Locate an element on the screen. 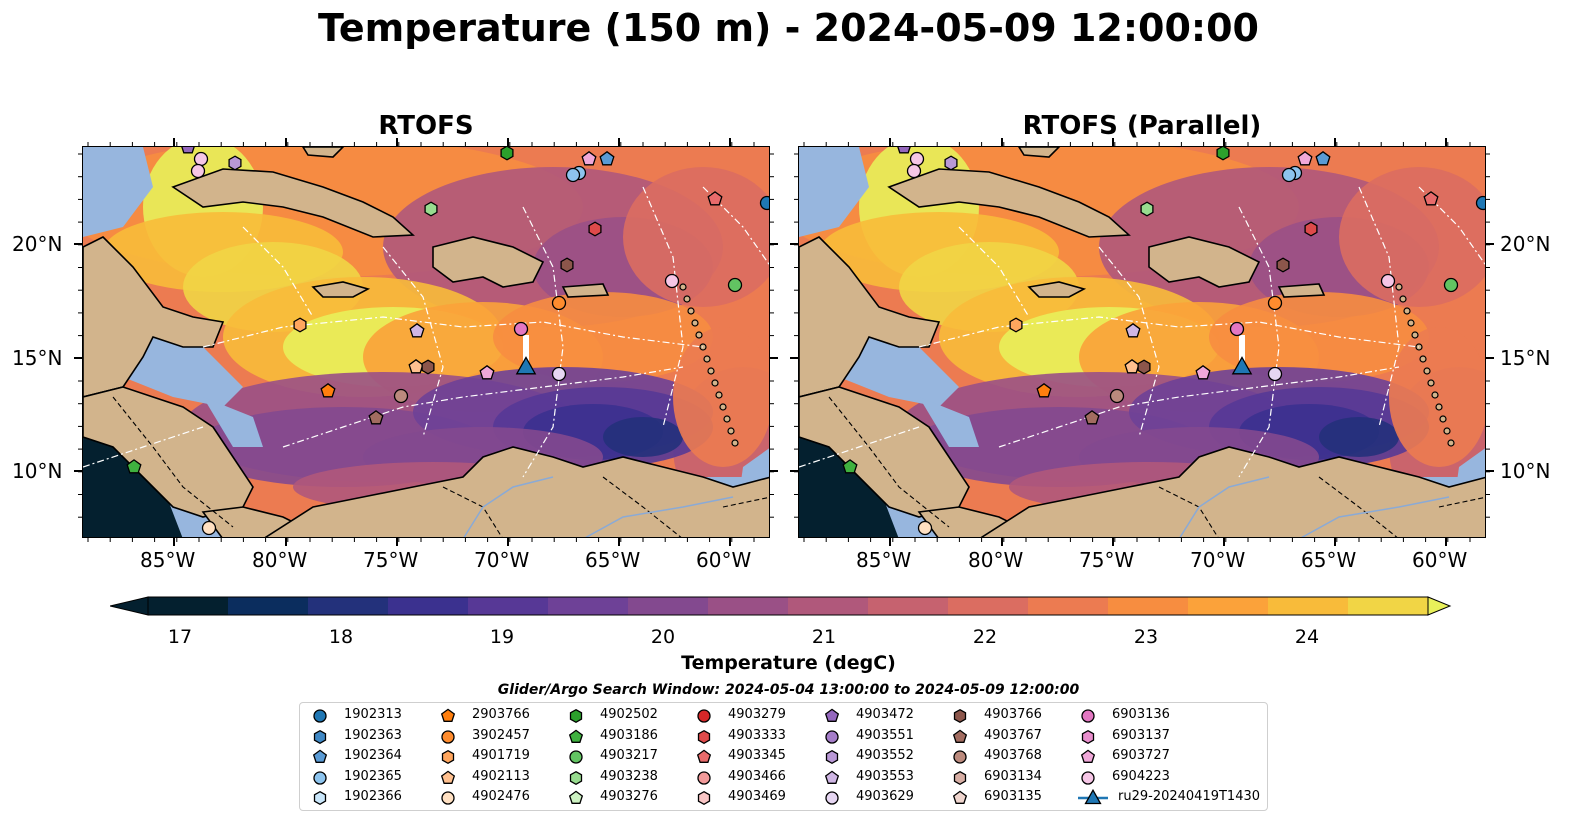 The height and width of the screenshot is (828, 1577). legend-label: 4903766 is located at coordinates (1013, 714).